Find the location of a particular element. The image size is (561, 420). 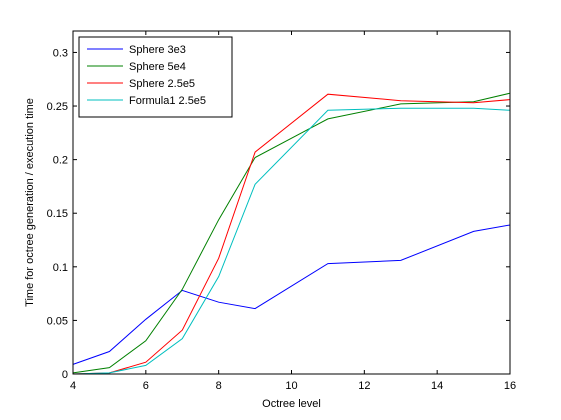

x-tick-label: 14 is located at coordinates (437, 386).